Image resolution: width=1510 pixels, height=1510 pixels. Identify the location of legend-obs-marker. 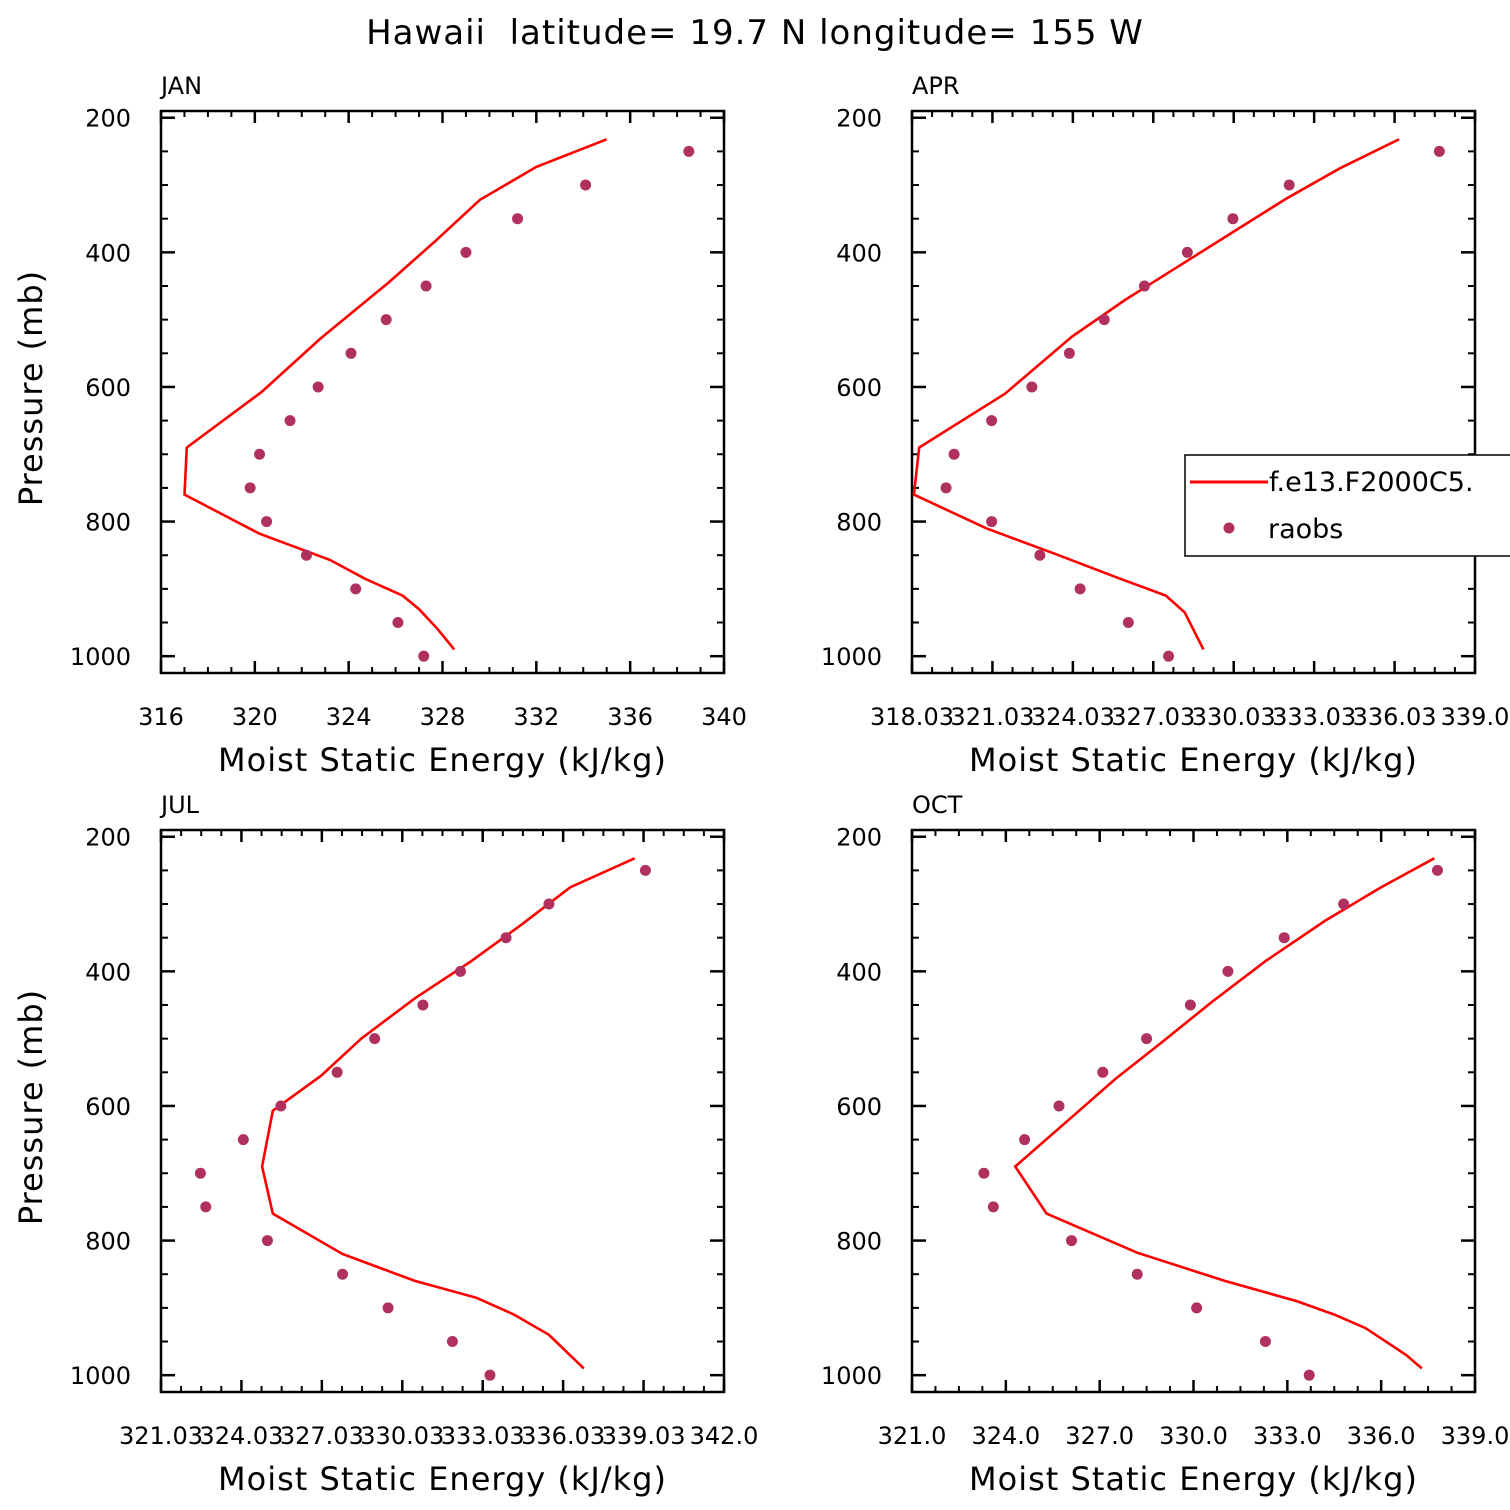
(1229, 528).